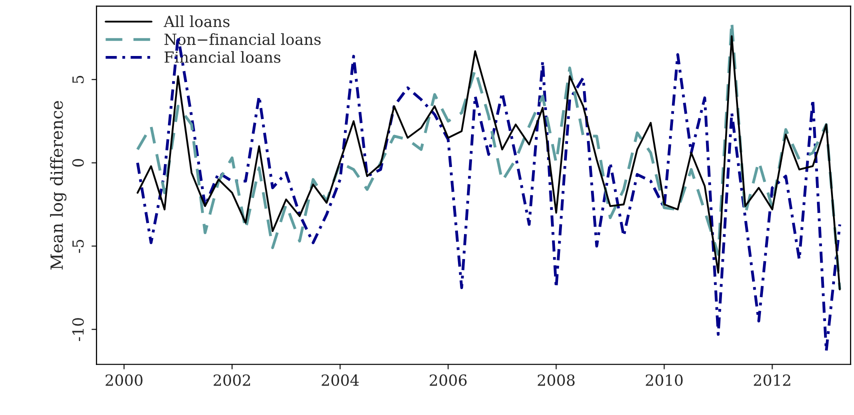 The height and width of the screenshot is (415, 854). Describe the element at coordinates (664, 380) in the screenshot. I see `x-tick-label: 2010` at that location.